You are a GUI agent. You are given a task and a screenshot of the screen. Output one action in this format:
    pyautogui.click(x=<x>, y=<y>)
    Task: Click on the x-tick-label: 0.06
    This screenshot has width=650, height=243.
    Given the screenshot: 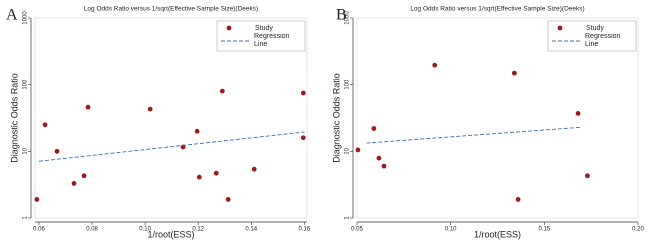 What is the action you would take?
    pyautogui.click(x=39, y=230)
    